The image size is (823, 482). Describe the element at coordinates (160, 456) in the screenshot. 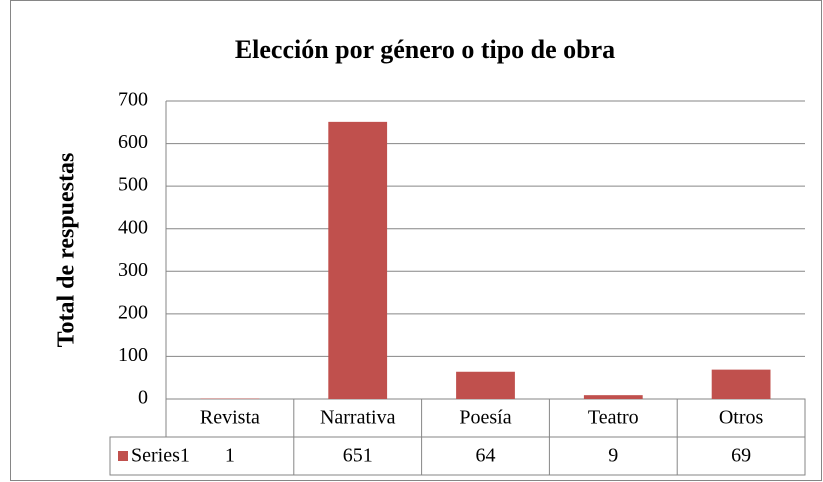

I see `legend-label: Series1` at that location.